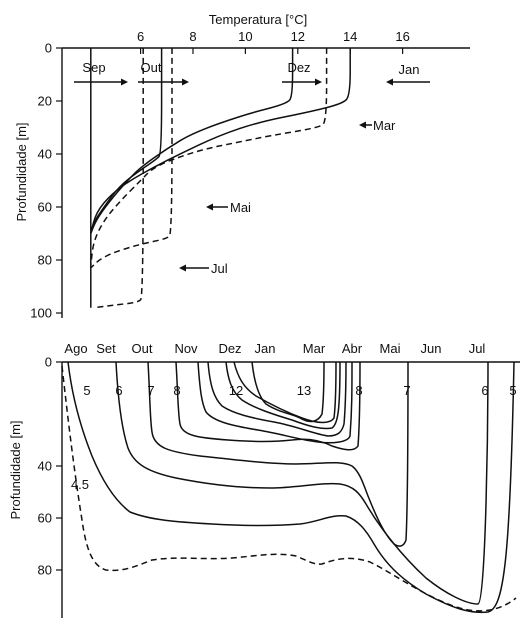  I want to click on profile-arrowhead-mar, so click(362, 125).